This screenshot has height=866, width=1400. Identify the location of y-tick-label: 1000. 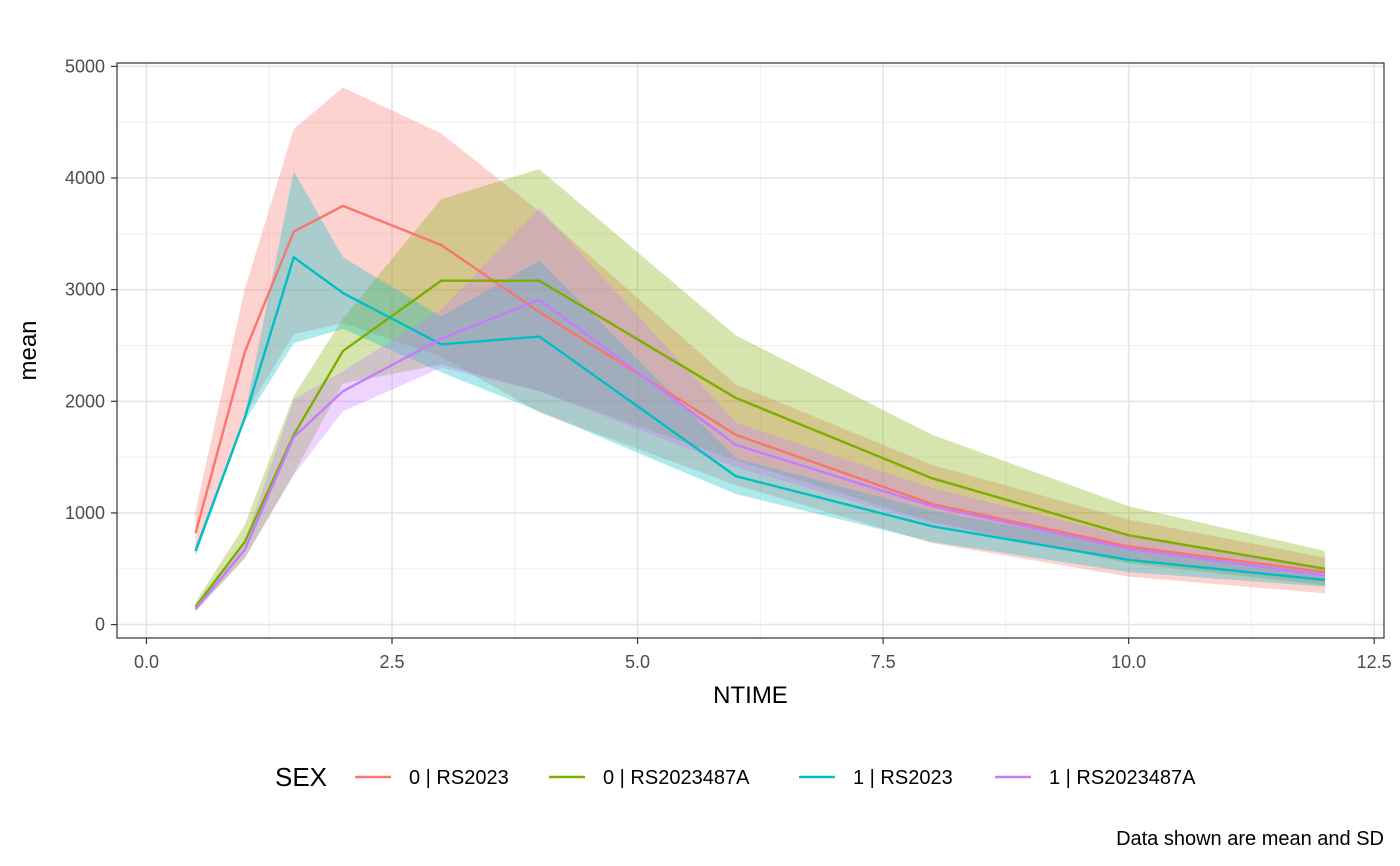
(85, 513).